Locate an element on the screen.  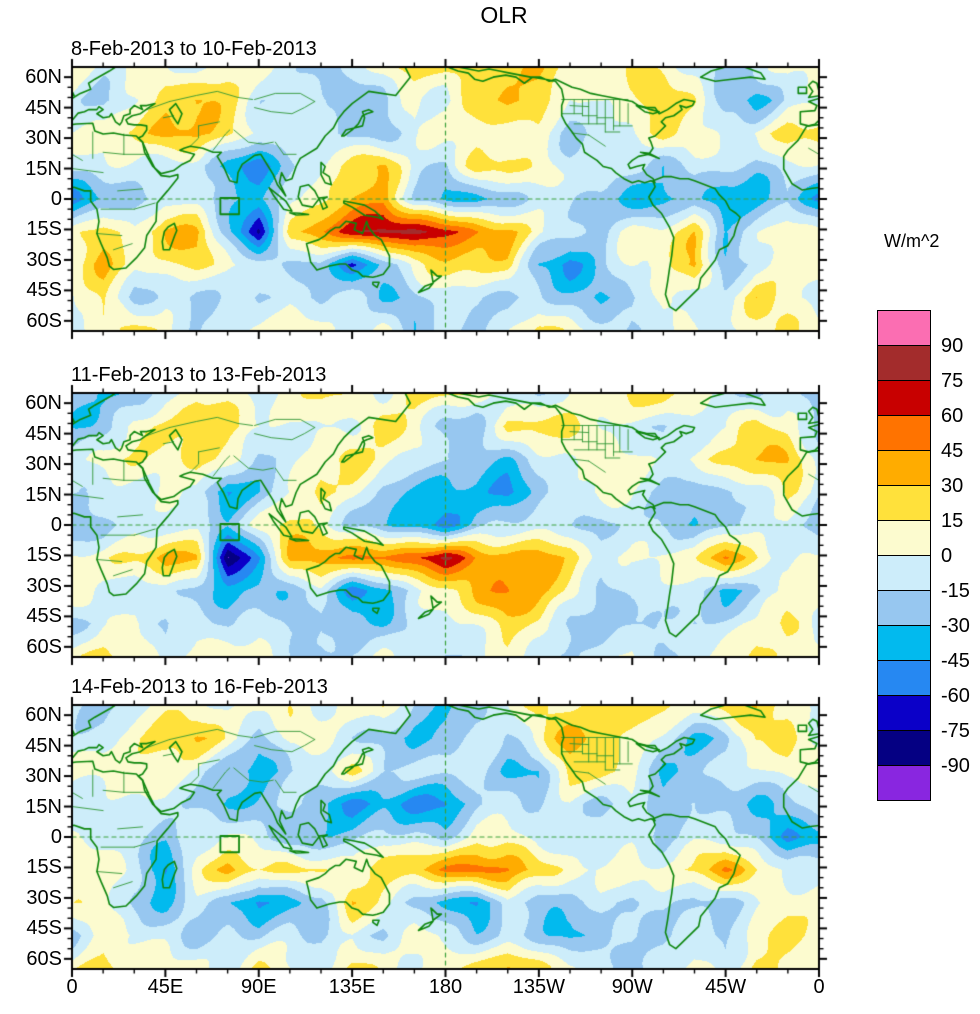
x-tick-label: 180 is located at coordinates (445, 987).